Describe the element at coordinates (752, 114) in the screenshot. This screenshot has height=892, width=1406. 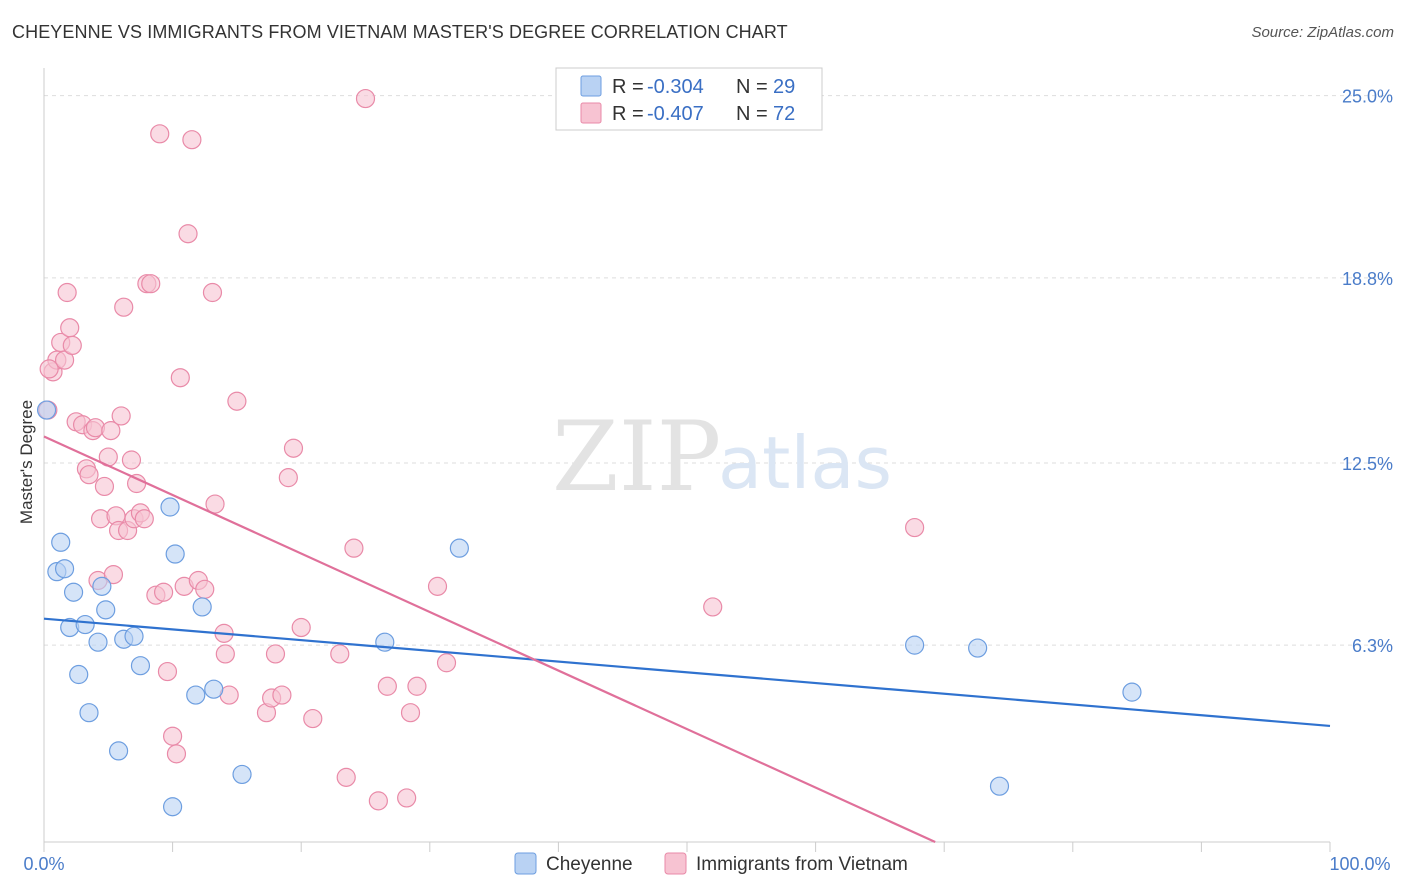
I see `stats-n-label-vietnam: N =` at that location.